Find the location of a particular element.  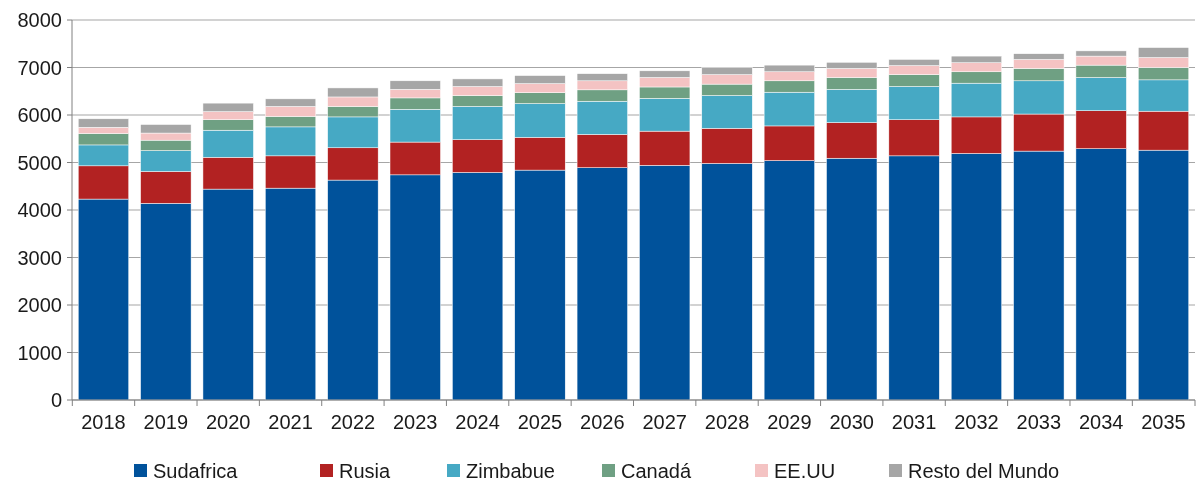

x-tick-label: 2020 is located at coordinates (228, 422).